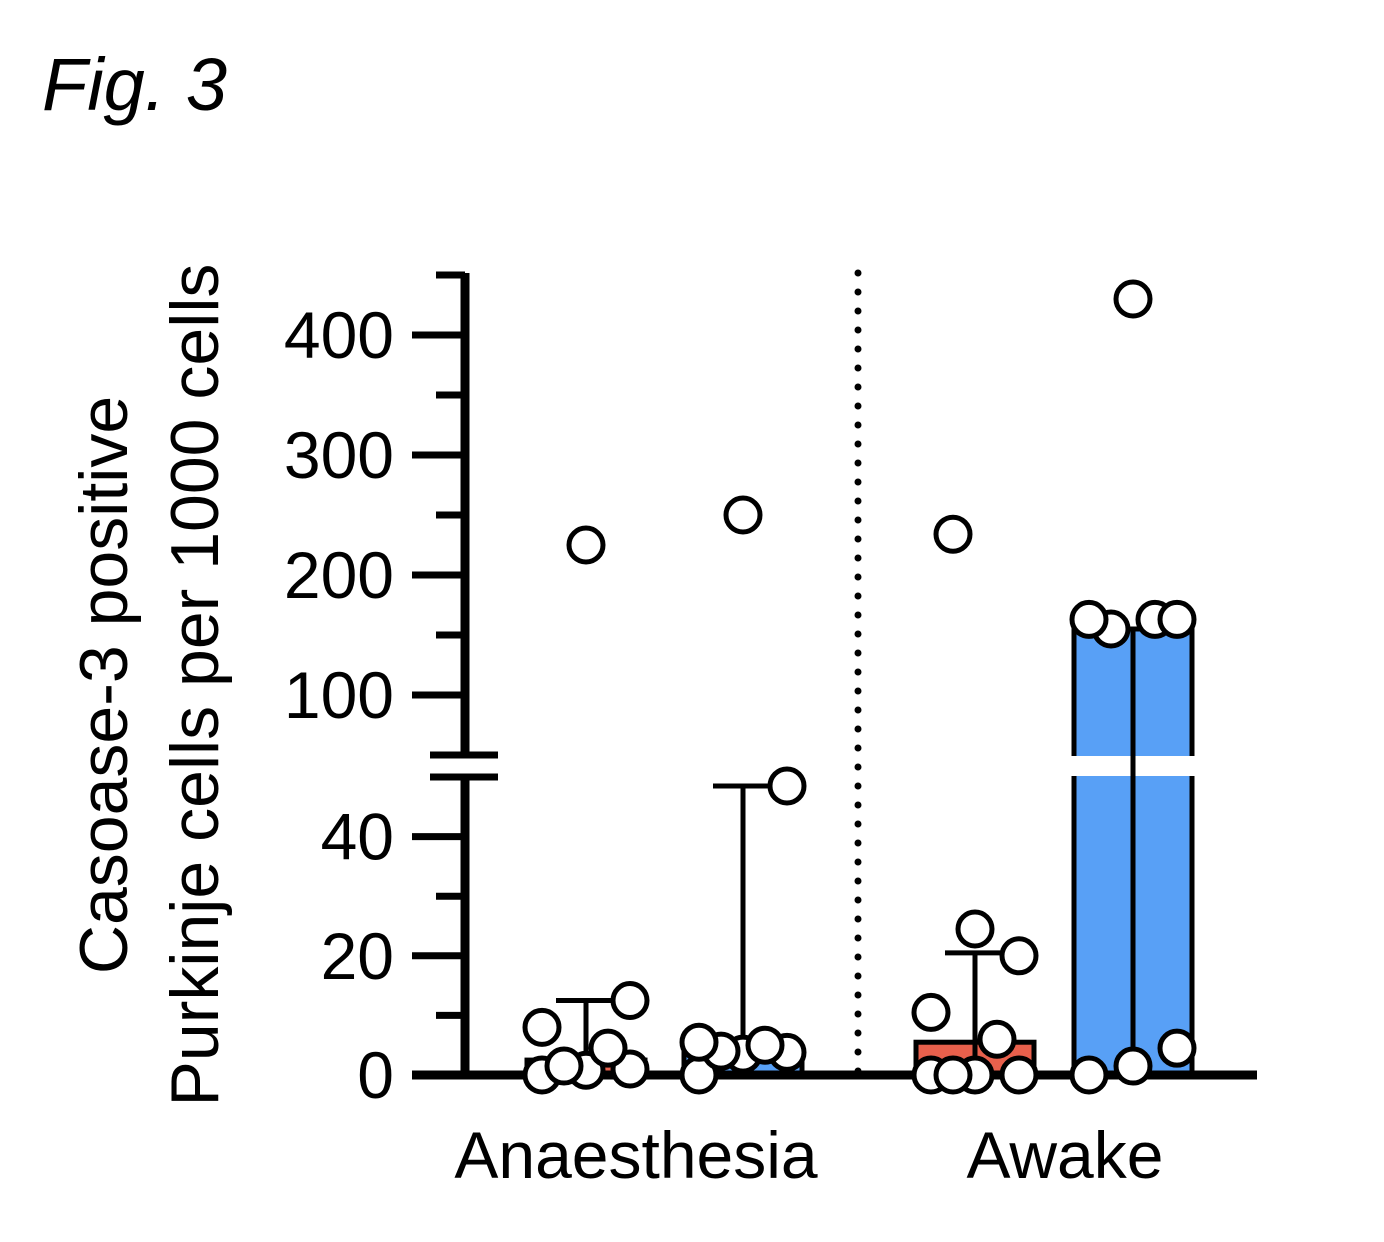 Image resolution: width=1384 pixels, height=1242 pixels. Describe the element at coordinates (339, 695) in the screenshot. I see `y-tick-label: 100` at that location.